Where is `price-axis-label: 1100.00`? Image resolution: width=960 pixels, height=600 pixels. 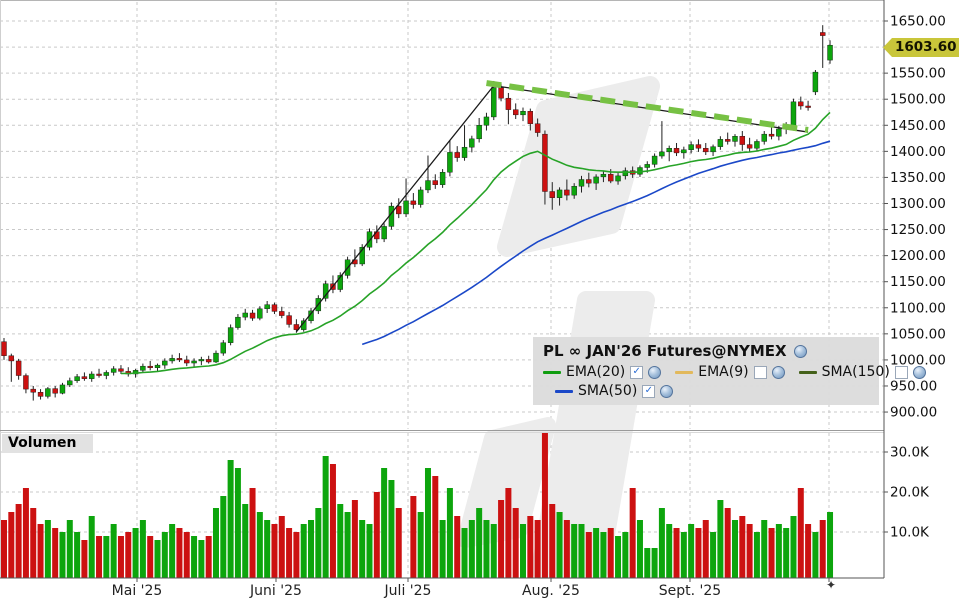
price-axis-label: 1100.00 is located at coordinates (918, 308).